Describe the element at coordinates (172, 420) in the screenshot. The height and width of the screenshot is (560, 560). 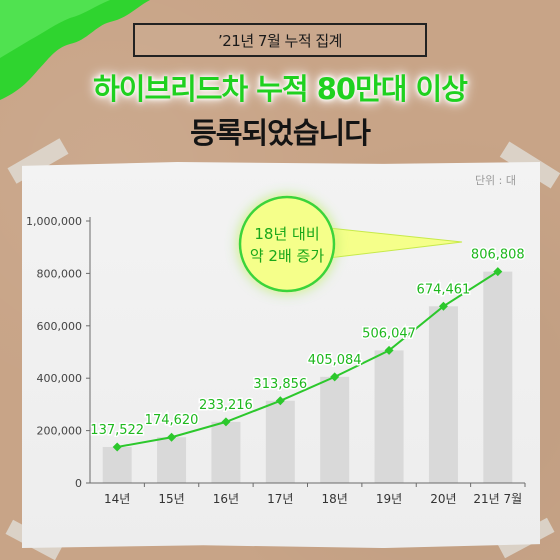
I see `data-label: 174,620` at that location.